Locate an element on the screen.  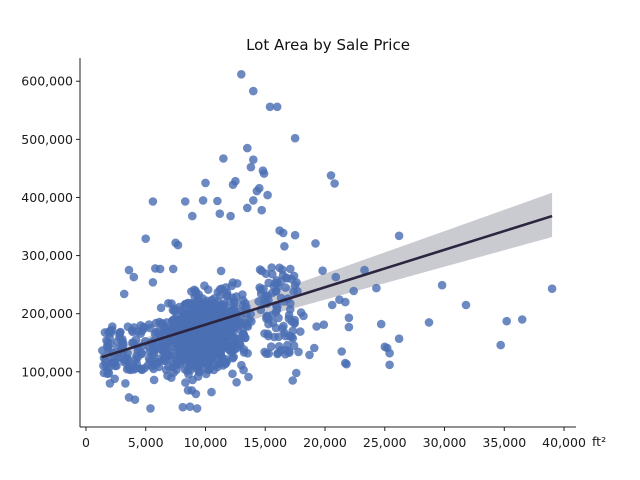
x-tick-label: 35,000 is located at coordinates (504, 442).